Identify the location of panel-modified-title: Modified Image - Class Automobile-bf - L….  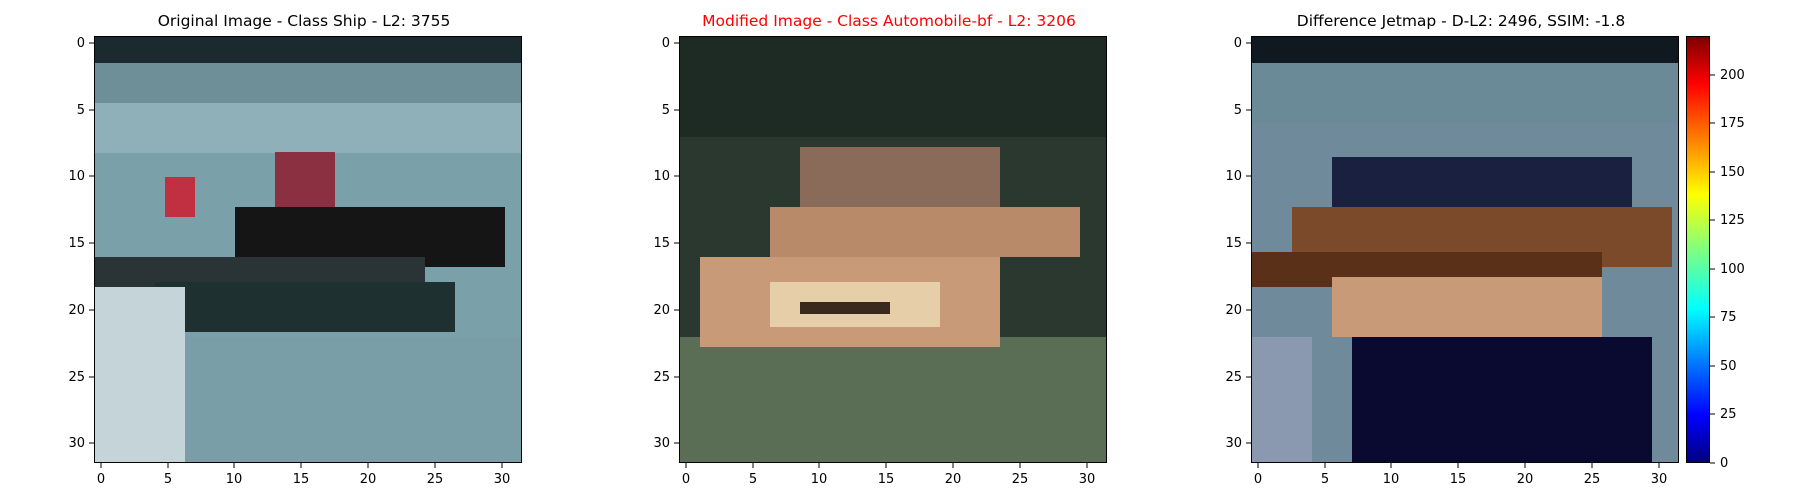
(889, 21).